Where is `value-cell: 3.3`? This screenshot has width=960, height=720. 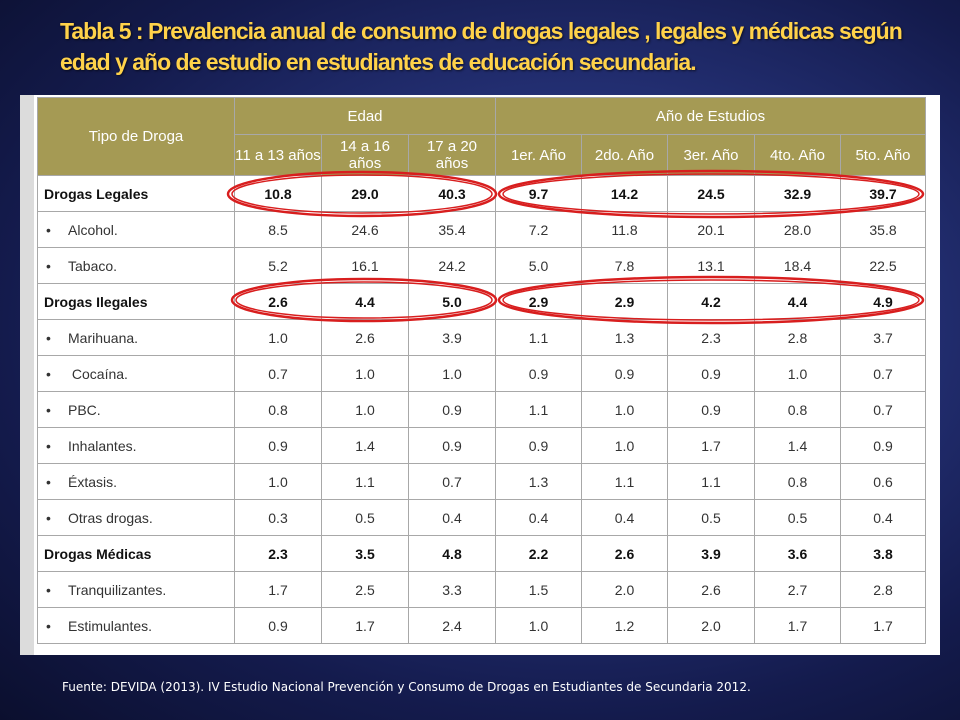
value-cell: 3.3 is located at coordinates (452, 589).